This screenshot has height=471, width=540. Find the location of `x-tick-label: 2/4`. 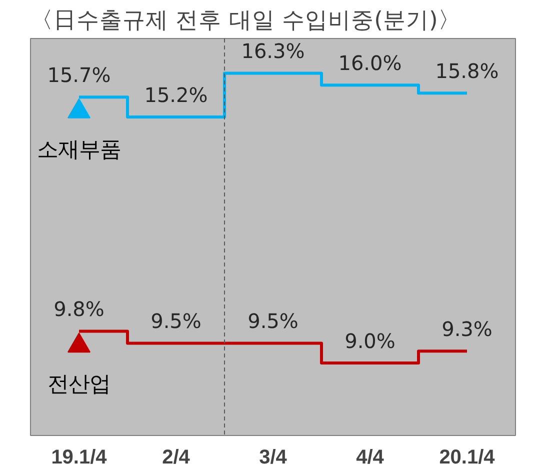

x-tick-label: 2/4 is located at coordinates (176, 457).